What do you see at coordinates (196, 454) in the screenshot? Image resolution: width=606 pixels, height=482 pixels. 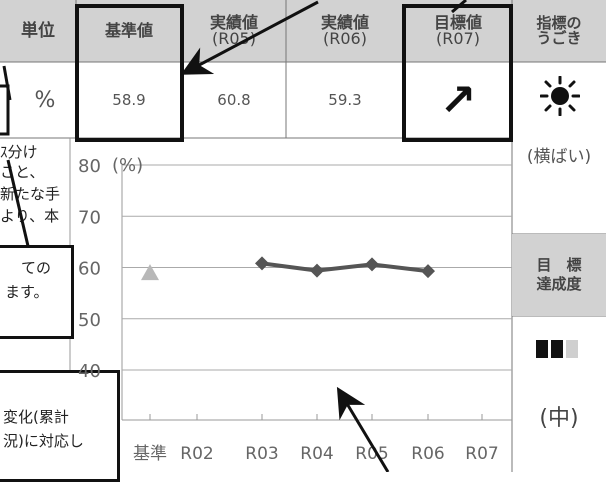 I see `x-tick-label-R02: R02` at bounding box center [196, 454].